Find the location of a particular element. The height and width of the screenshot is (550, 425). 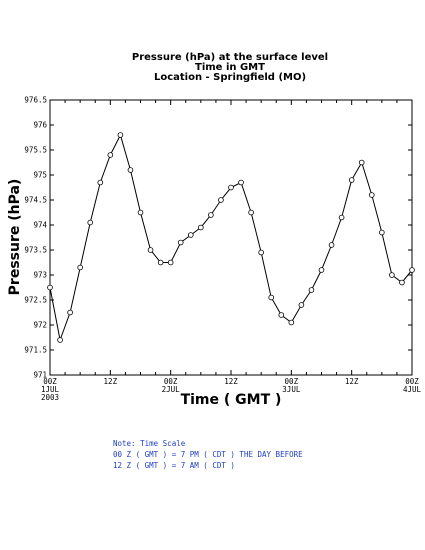

y-tick-label: 975.5 is located at coordinates (35, 150).